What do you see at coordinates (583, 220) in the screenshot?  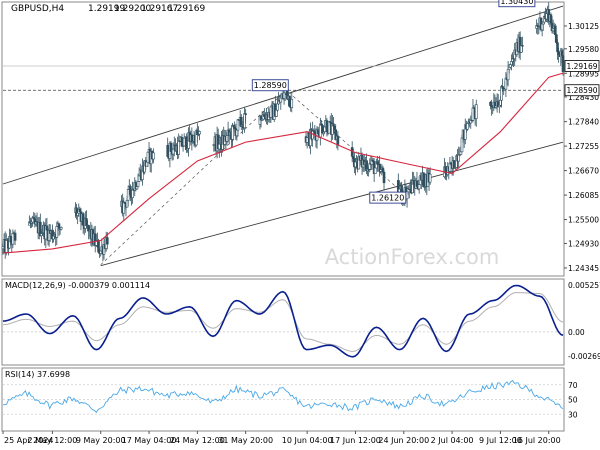 I see `price-y-label-8: 1.25500` at bounding box center [583, 220].